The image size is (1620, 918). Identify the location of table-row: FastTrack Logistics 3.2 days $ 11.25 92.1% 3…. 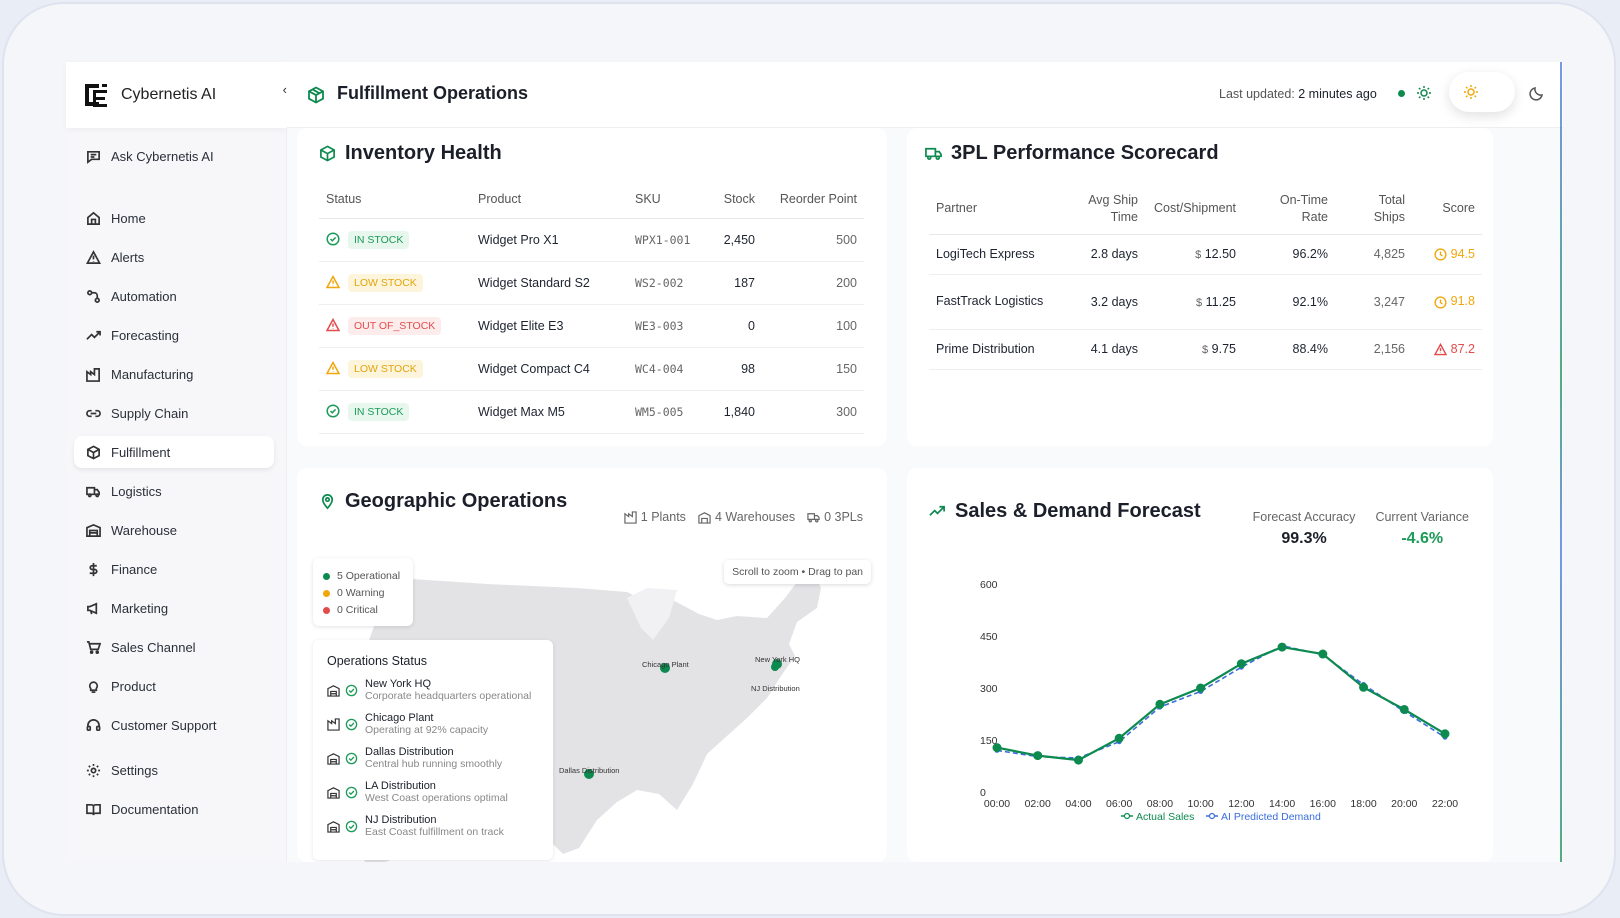
(1205, 302).